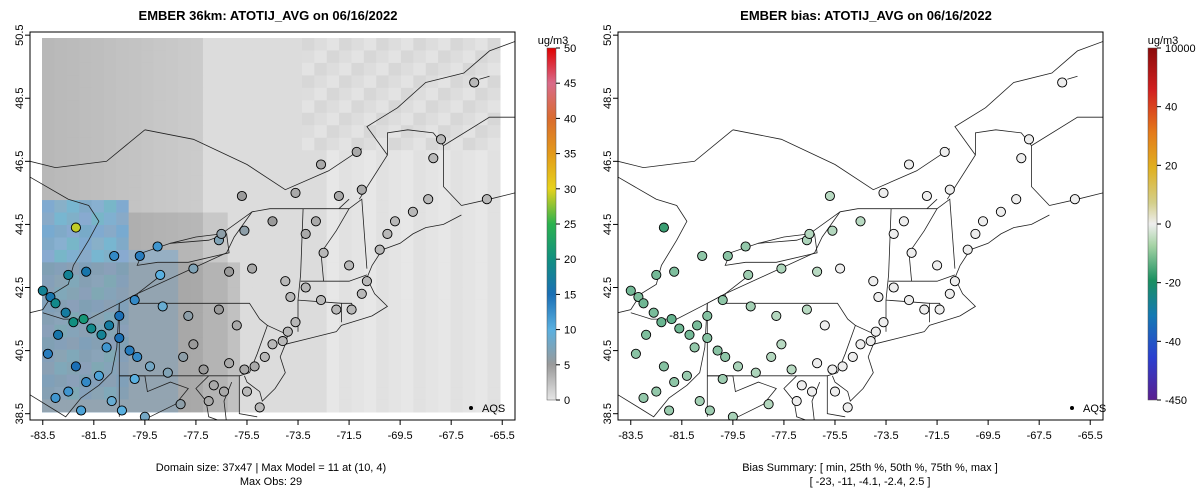 The width and height of the screenshot is (1200, 502). Describe the element at coordinates (608, 161) in the screenshot. I see `y-tick-label: 46.5` at that location.